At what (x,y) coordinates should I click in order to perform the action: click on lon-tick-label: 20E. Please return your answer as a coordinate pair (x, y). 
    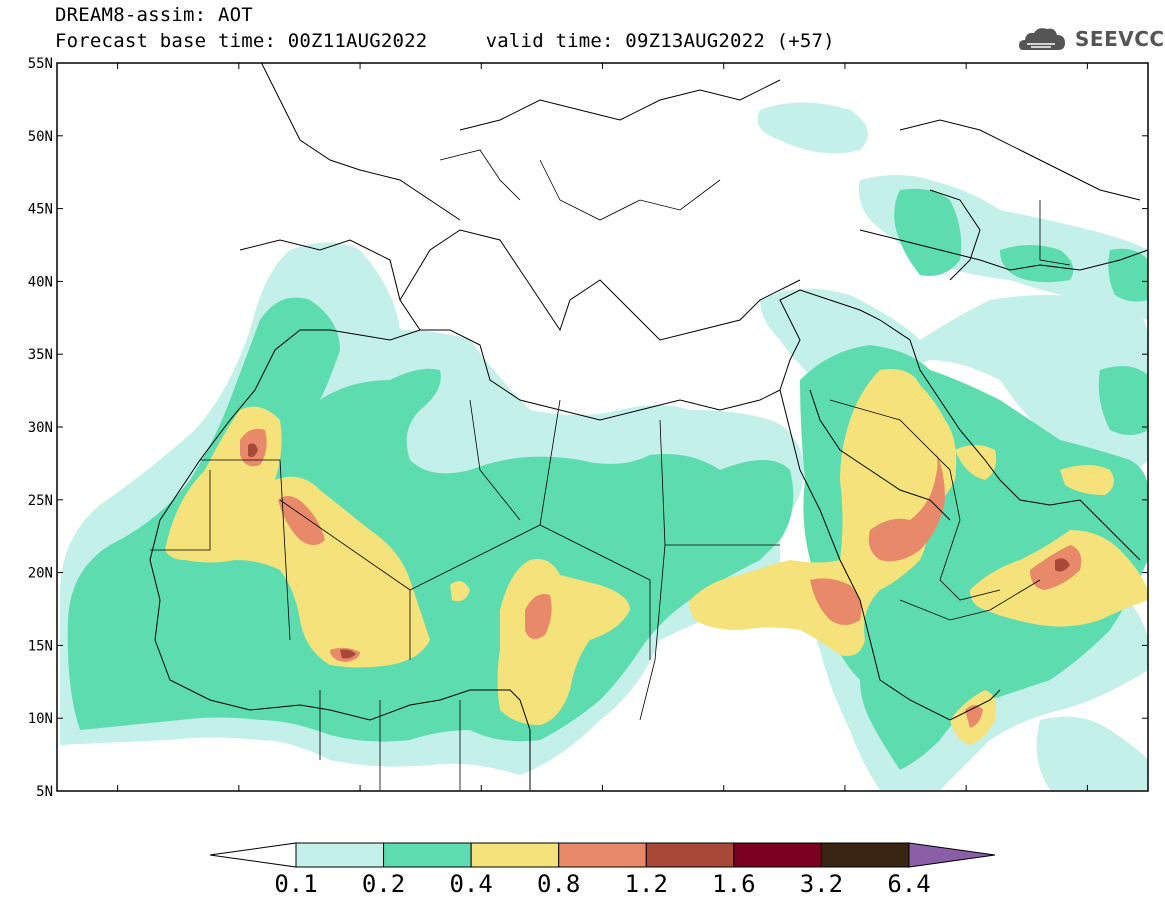
    Looking at the image, I should click on (602, 799).